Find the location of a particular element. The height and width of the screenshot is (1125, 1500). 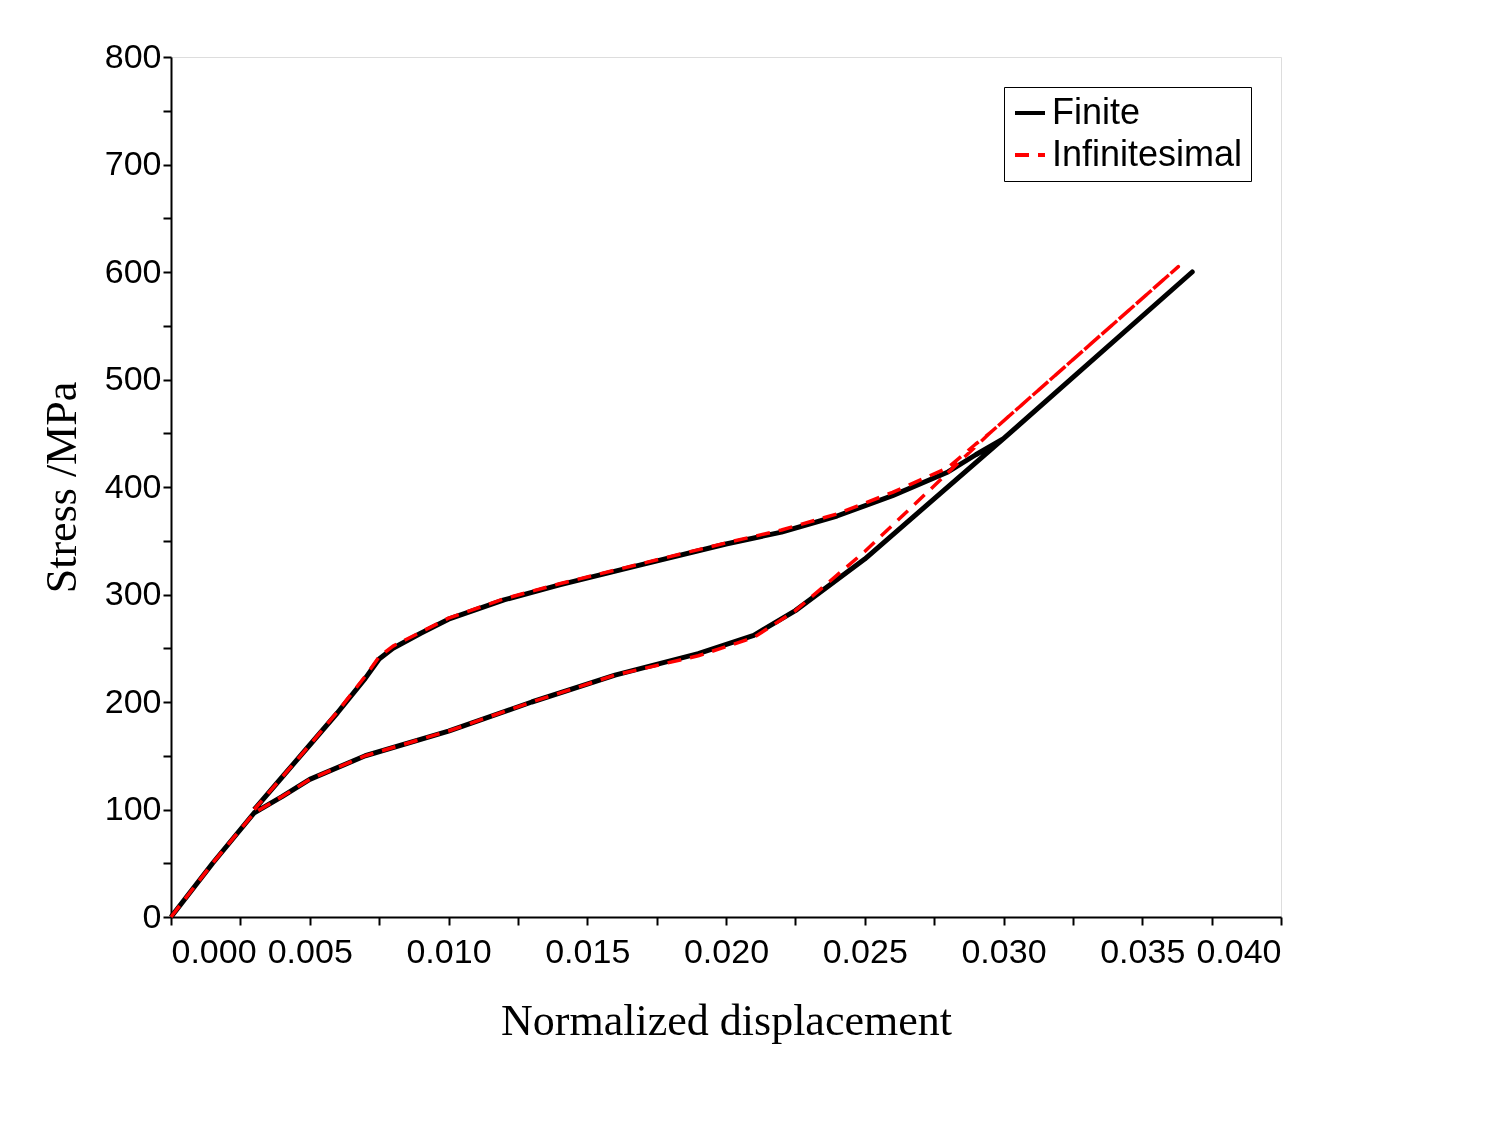

x-tick-label: 0.015 is located at coordinates (588, 950).